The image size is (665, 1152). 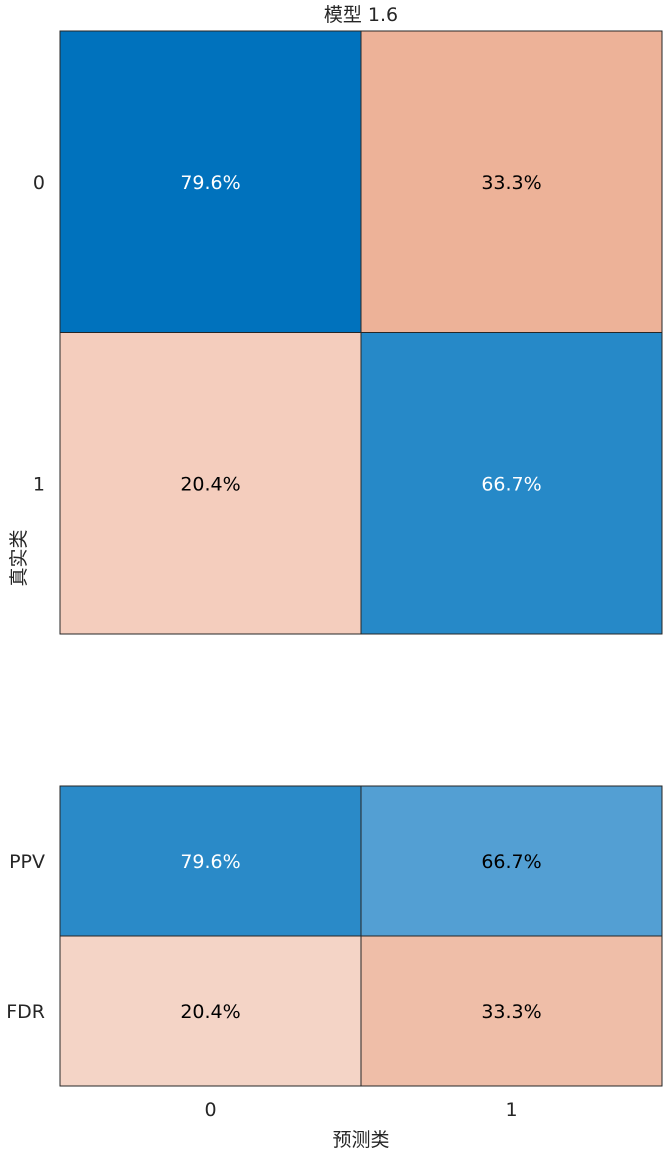 What do you see at coordinates (19, 557) in the screenshot?
I see `y-axis-label: 真实类` at bounding box center [19, 557].